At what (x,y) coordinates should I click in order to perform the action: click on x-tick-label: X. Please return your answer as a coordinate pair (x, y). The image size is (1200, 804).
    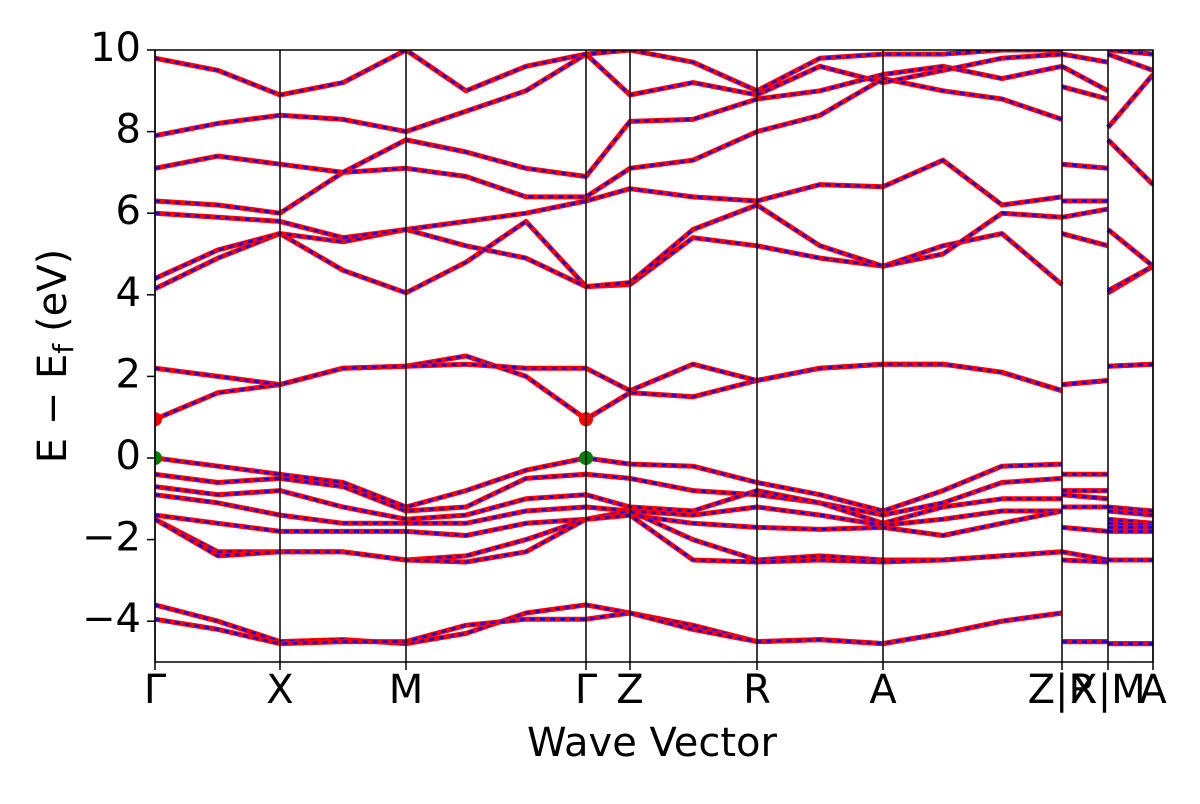
    Looking at the image, I should click on (279, 690).